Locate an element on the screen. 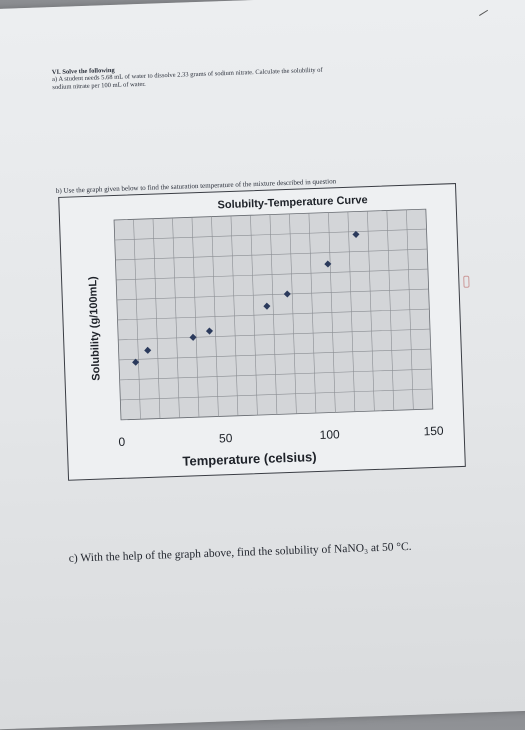 The width and height of the screenshot is (525, 730). x-tick-label: 0 is located at coordinates (121, 442).